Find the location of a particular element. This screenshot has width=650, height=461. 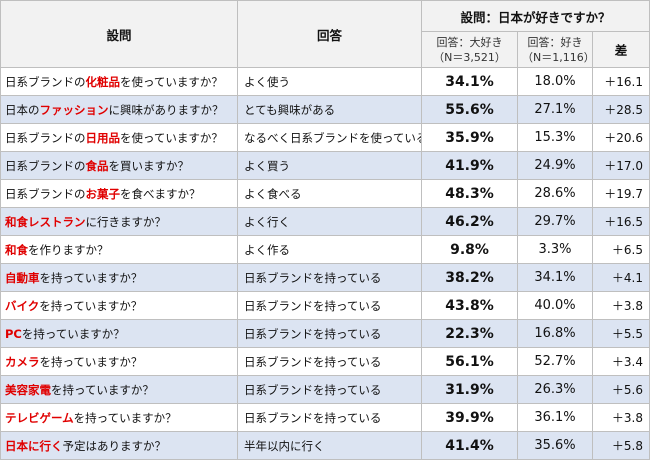

question-cell: 日本に行く予定はありますか？ is located at coordinates (119, 445).